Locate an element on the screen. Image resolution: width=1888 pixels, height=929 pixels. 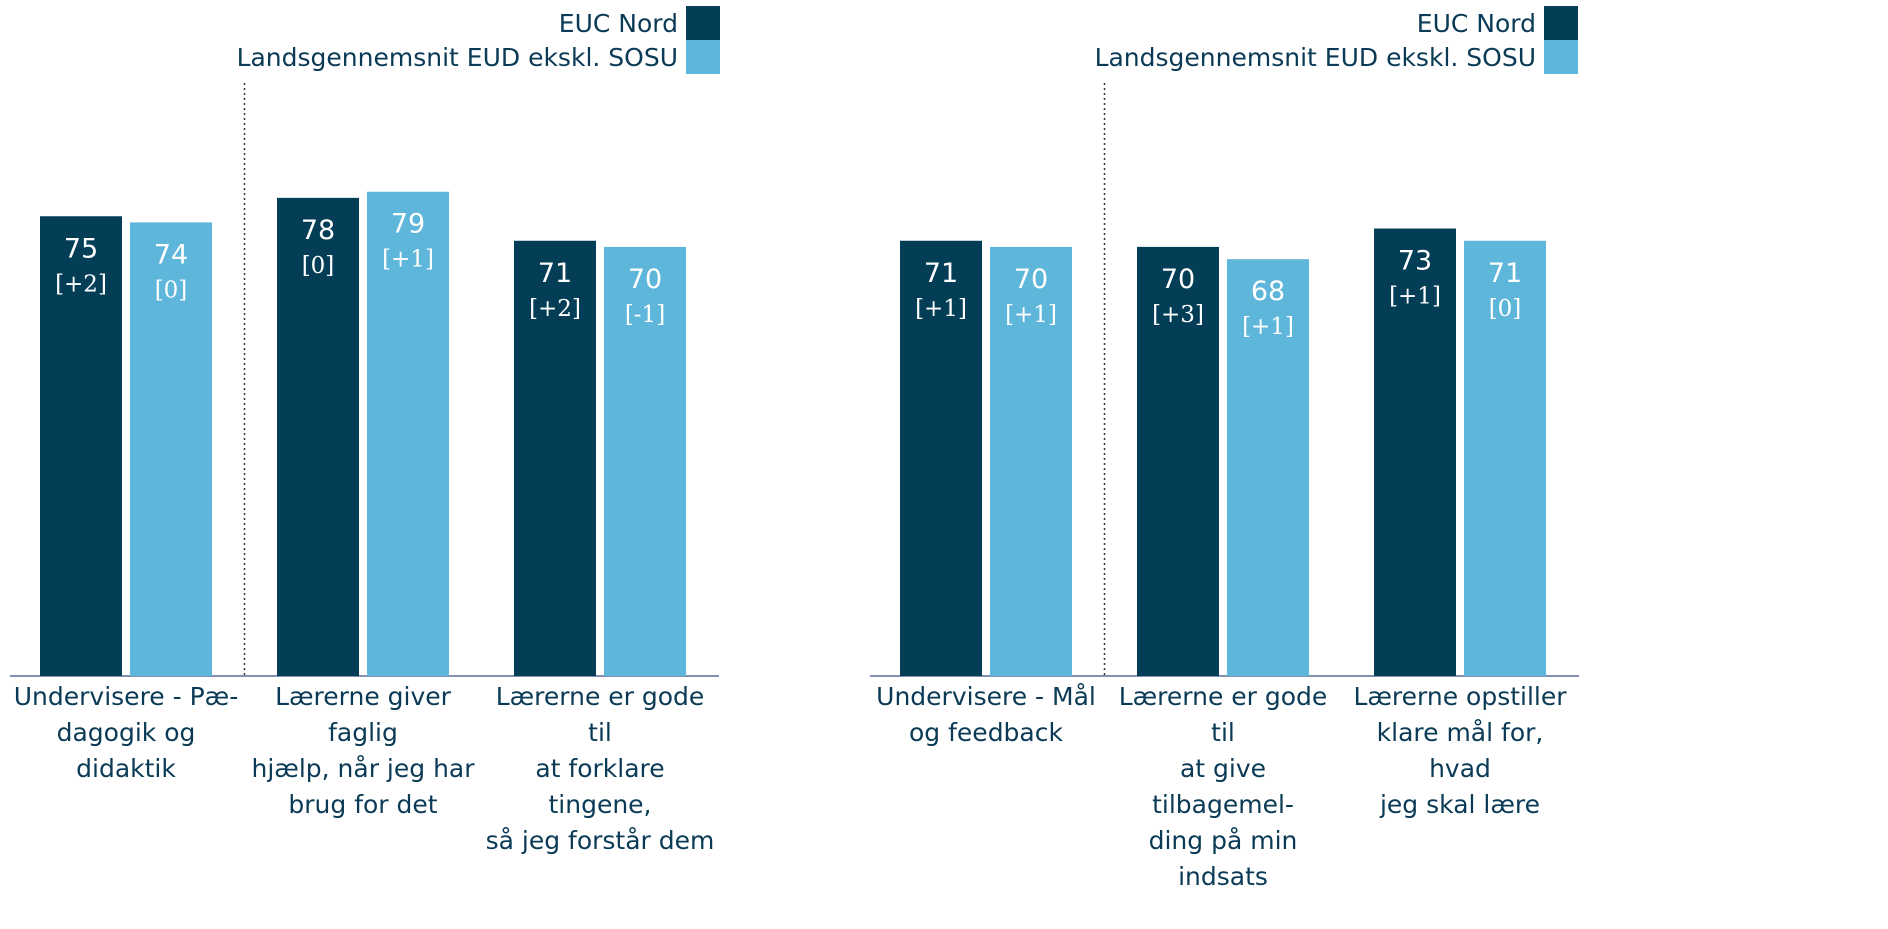
category-label-line: Lærerne giver faglig is located at coordinates (363, 714).